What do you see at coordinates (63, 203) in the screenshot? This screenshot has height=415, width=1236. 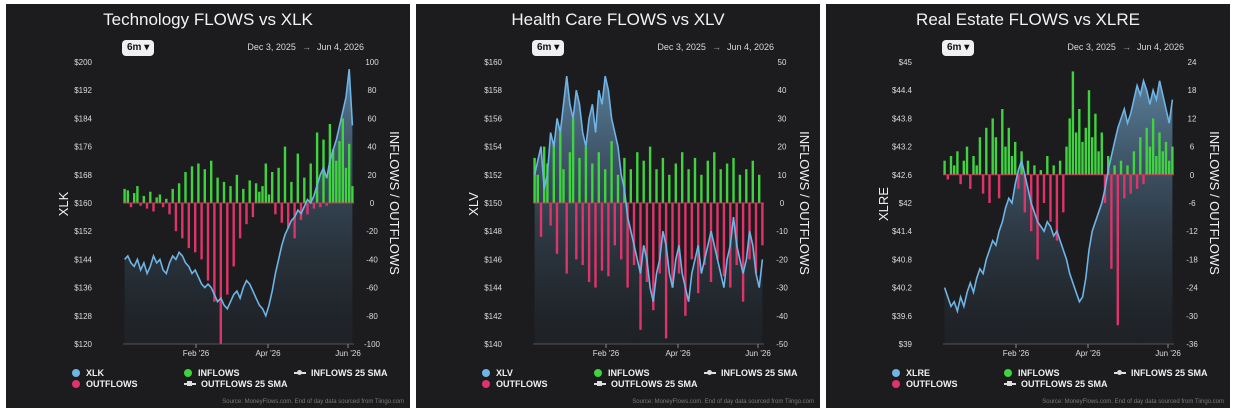 I see `y-axis-title: XLK` at bounding box center [63, 203].